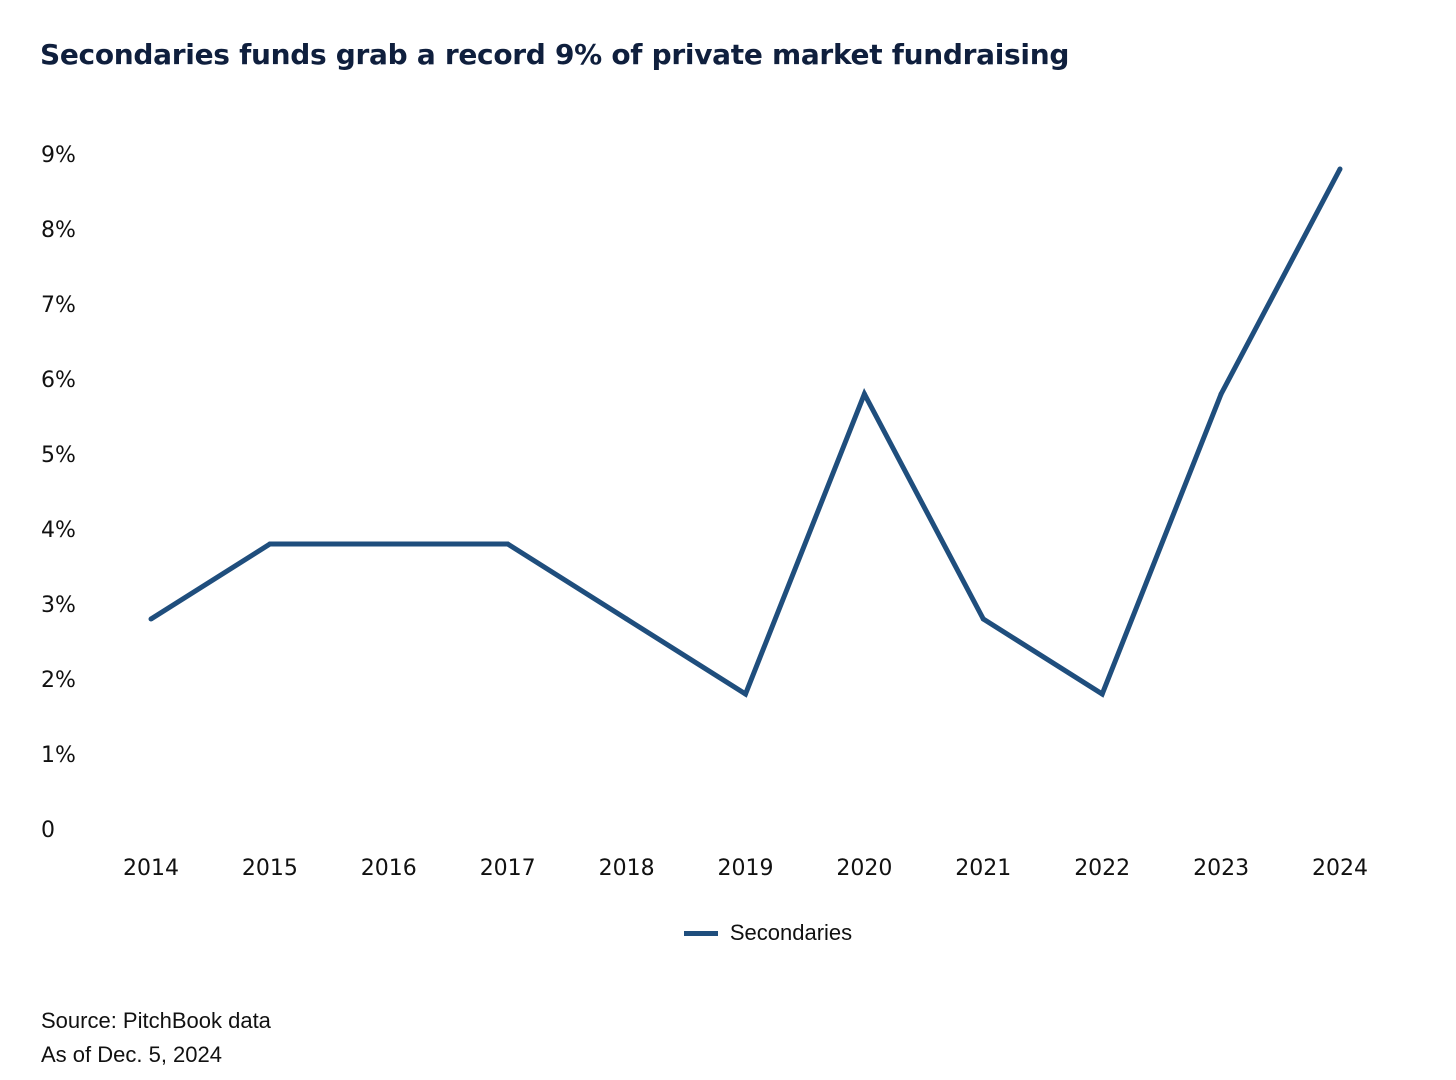  What do you see at coordinates (58, 230) in the screenshot?
I see `y-tick-label: 8%` at bounding box center [58, 230].